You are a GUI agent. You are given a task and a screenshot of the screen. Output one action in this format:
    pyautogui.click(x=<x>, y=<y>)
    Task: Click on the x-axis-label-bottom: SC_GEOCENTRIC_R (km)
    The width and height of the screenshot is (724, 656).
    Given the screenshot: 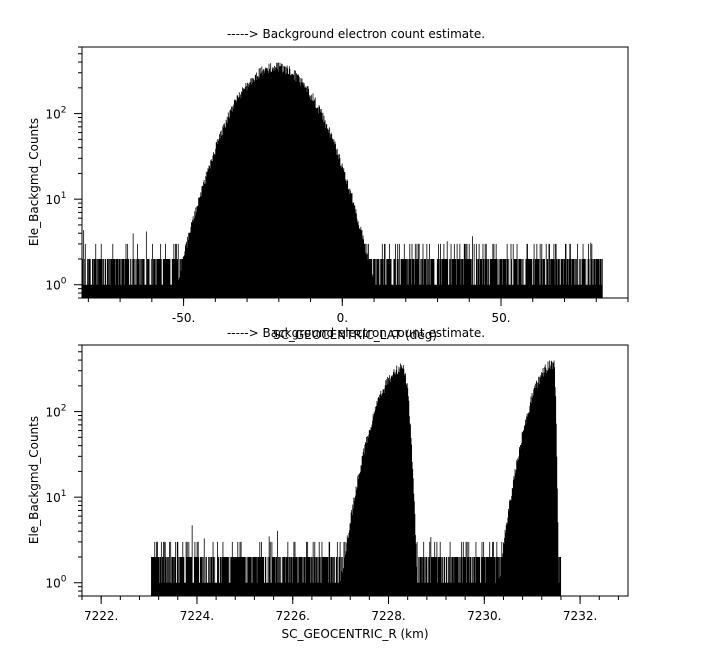 What is the action you would take?
    pyautogui.click(x=355, y=634)
    